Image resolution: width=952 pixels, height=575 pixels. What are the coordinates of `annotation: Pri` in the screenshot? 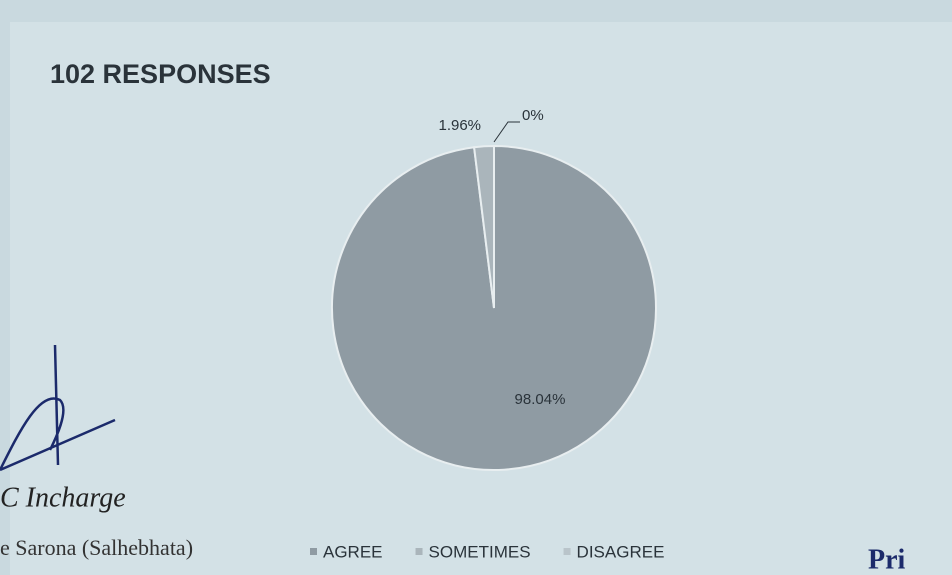 It's located at (887, 559).